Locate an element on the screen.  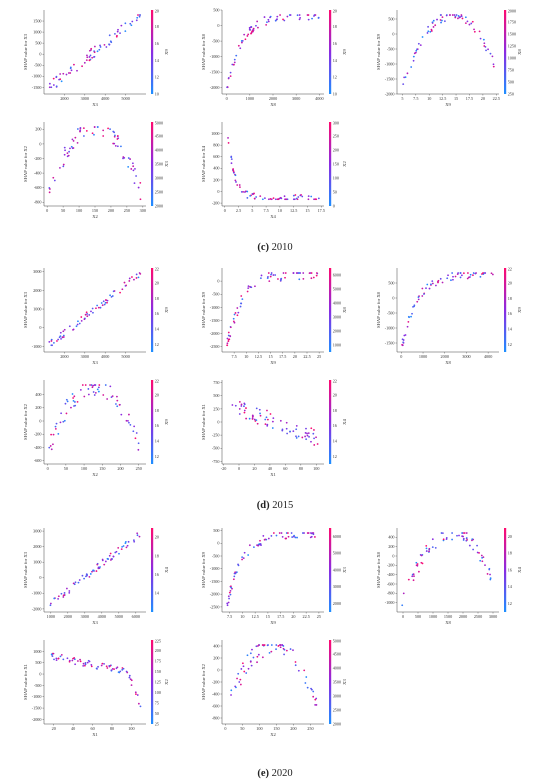
y-tick-label: -200 is located at coordinates (391, 565).